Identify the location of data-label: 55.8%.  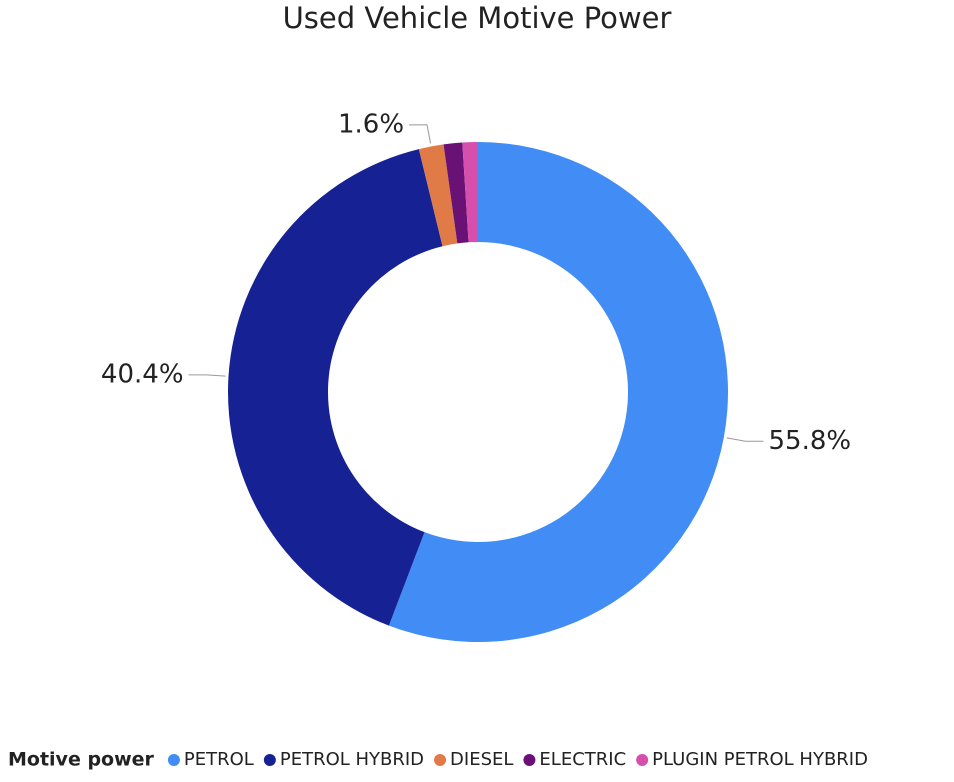
(809, 441).